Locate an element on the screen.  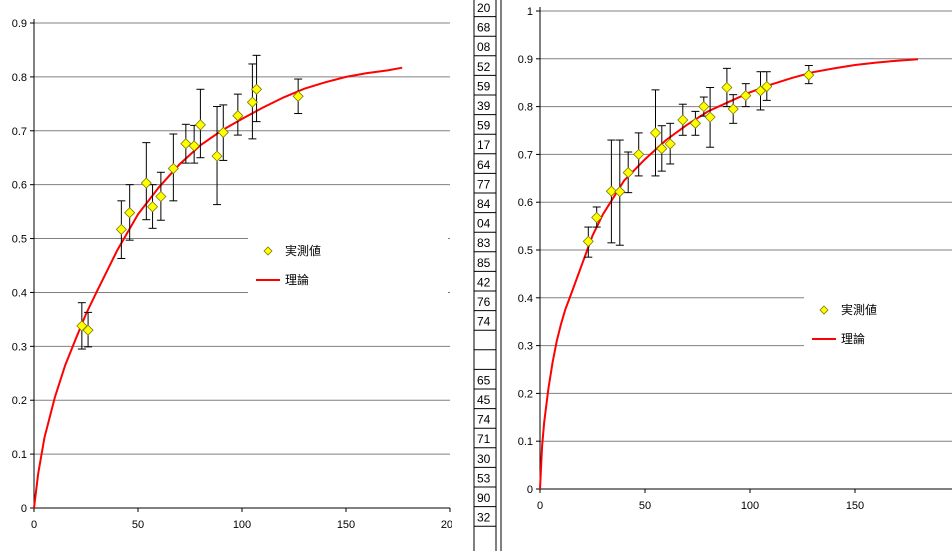
sheet-cell: 04 is located at coordinates (484, 224).